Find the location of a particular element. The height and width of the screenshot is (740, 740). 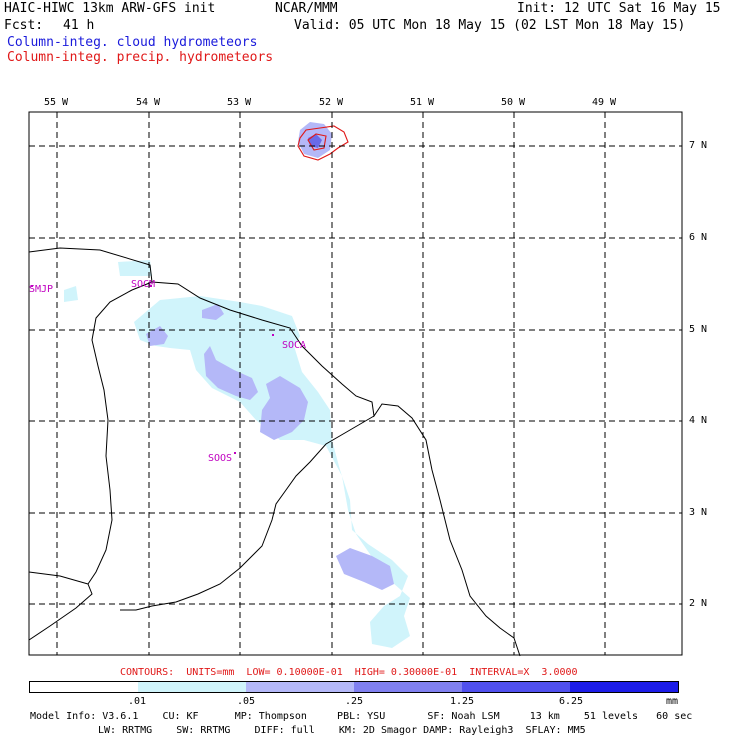

colorbar-units: mm is located at coordinates (672, 701).